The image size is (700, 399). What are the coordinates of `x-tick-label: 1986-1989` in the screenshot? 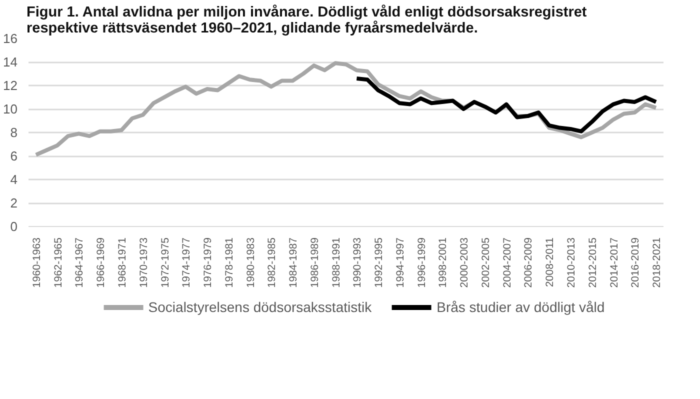 It's located at (314, 262).